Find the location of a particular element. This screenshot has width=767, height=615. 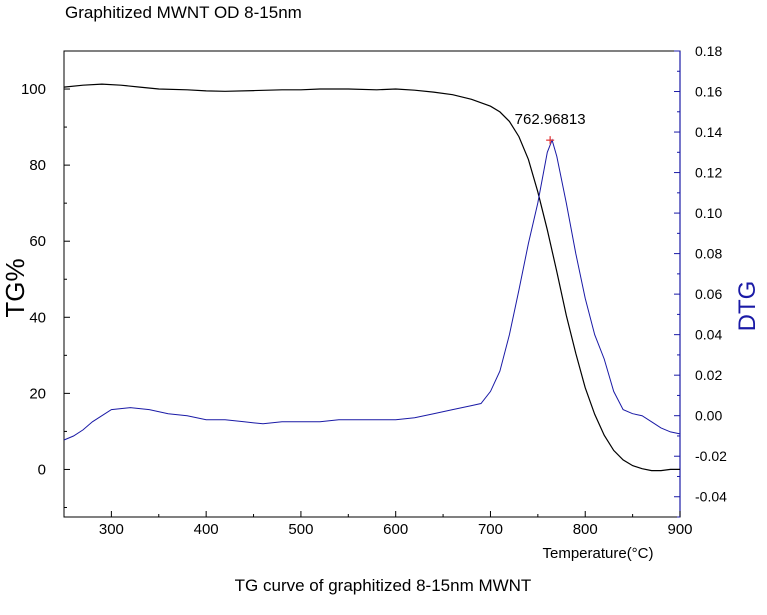

y2-tick-label: -0.02 is located at coordinates (711, 456).